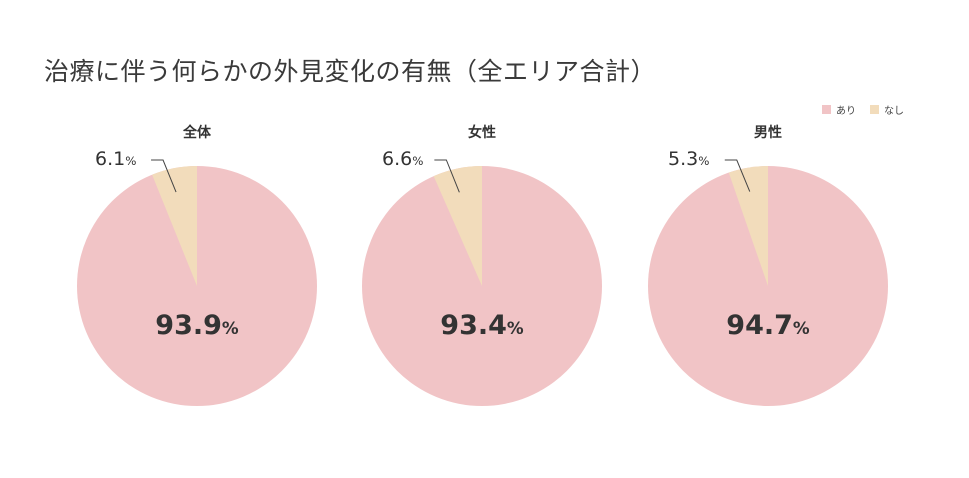 The image size is (969, 478). I want to click on ari-value-label: 93.9%, so click(197, 325).